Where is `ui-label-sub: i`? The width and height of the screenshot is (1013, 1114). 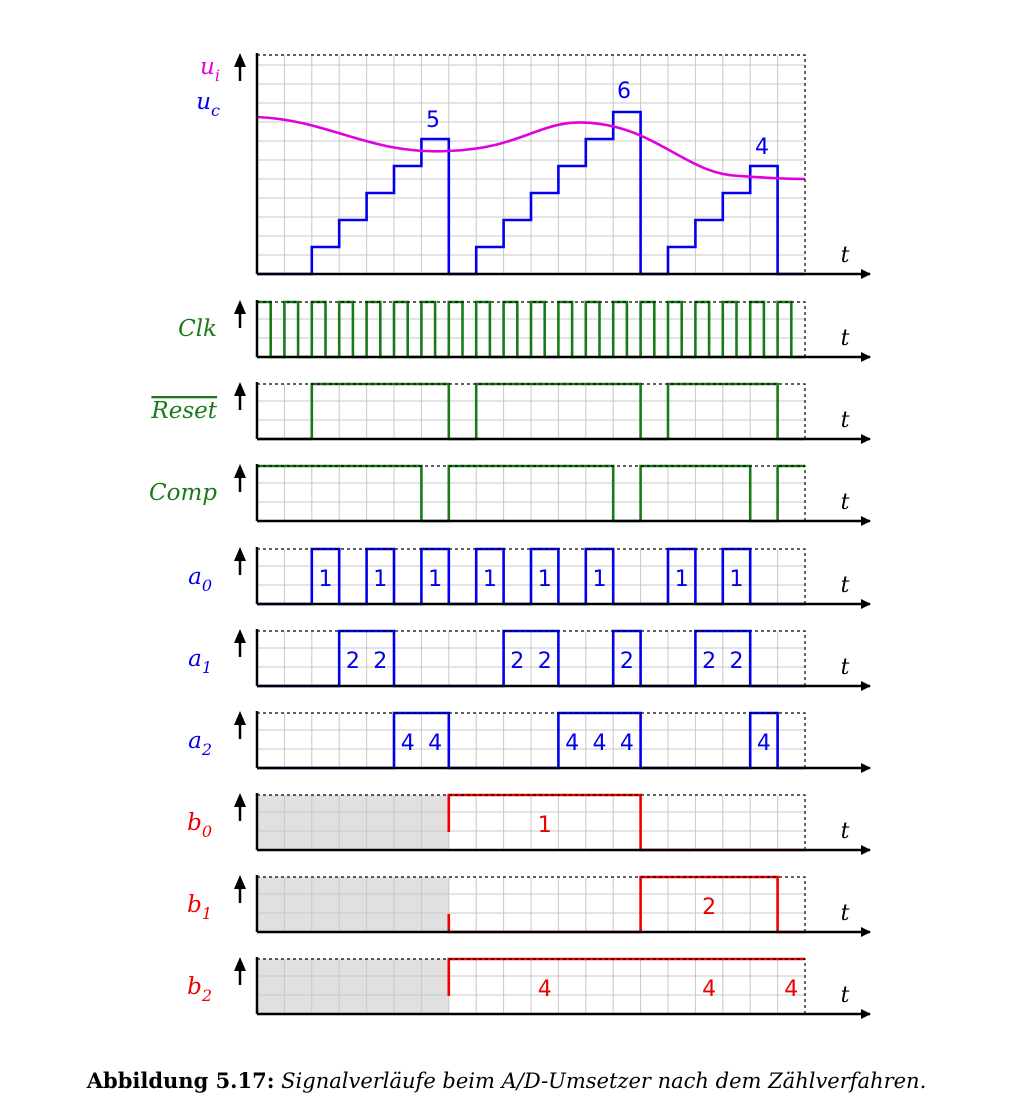
ui-label-sub: i is located at coordinates (217, 75).